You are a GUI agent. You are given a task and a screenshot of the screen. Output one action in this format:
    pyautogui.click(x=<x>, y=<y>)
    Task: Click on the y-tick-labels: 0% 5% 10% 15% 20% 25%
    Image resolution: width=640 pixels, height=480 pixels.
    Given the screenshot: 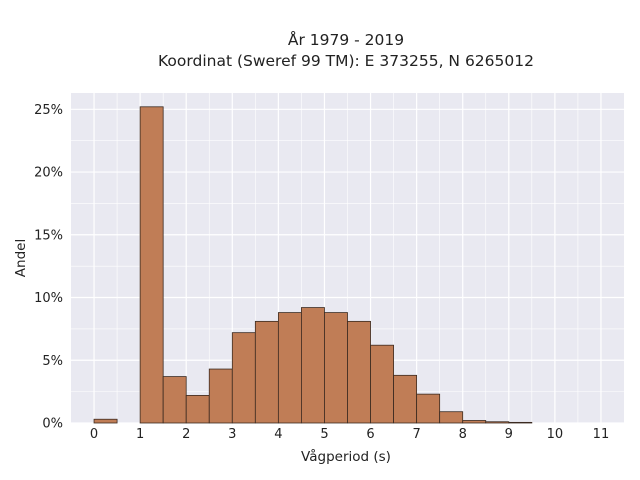 What is the action you would take?
    pyautogui.click(x=48, y=267)
    